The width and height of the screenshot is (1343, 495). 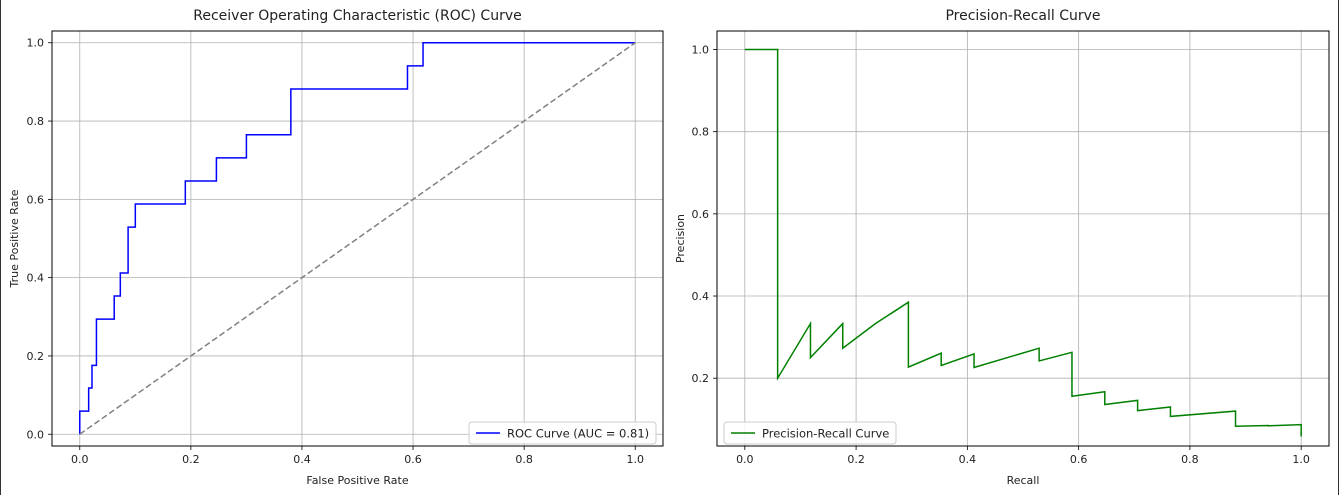 I want to click on roc-xtick-label: 0.0, so click(x=80, y=459).